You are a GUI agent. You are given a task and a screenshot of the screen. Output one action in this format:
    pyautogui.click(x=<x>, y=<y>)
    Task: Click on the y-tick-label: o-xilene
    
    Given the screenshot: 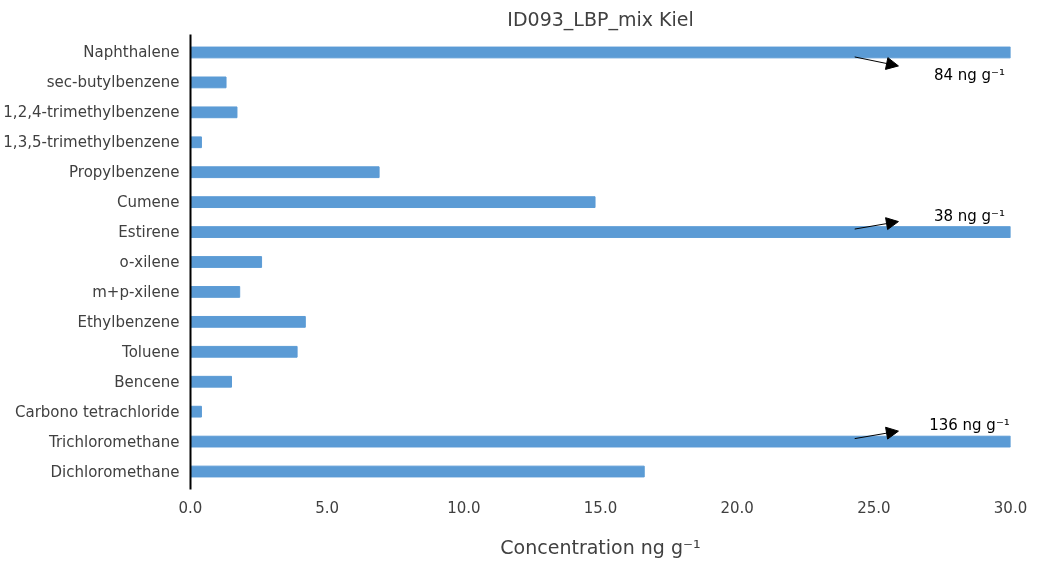 What is the action you would take?
    pyautogui.click(x=149, y=262)
    